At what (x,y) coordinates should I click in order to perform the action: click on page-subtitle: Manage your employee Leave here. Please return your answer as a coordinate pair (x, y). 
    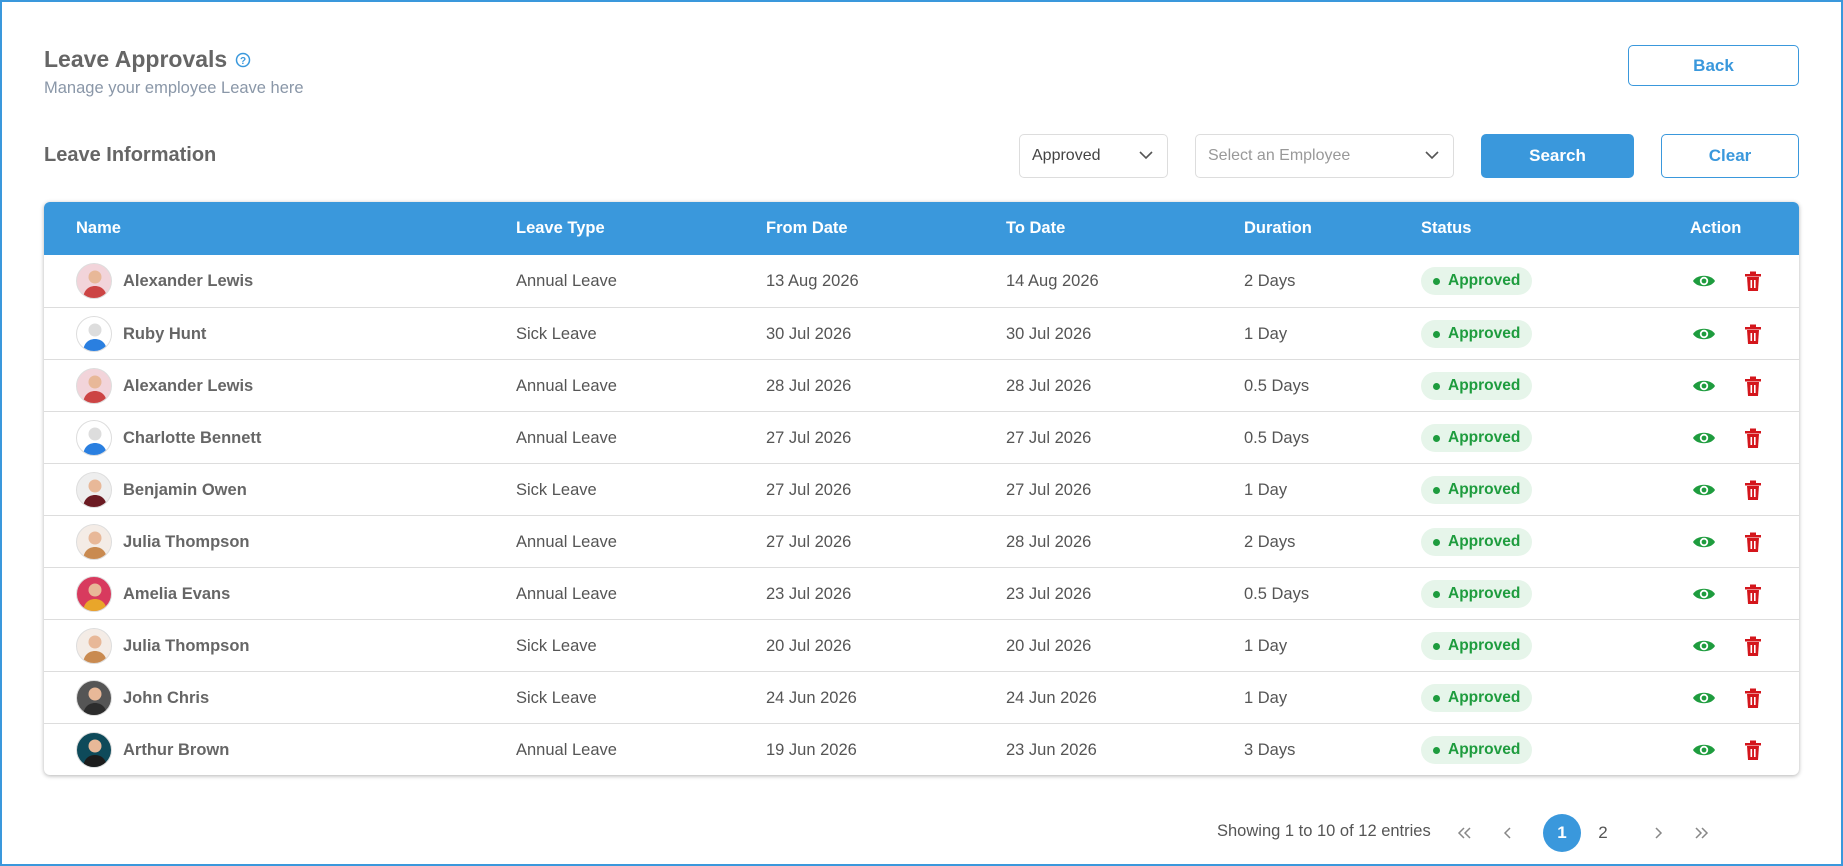
    Looking at the image, I should click on (174, 88).